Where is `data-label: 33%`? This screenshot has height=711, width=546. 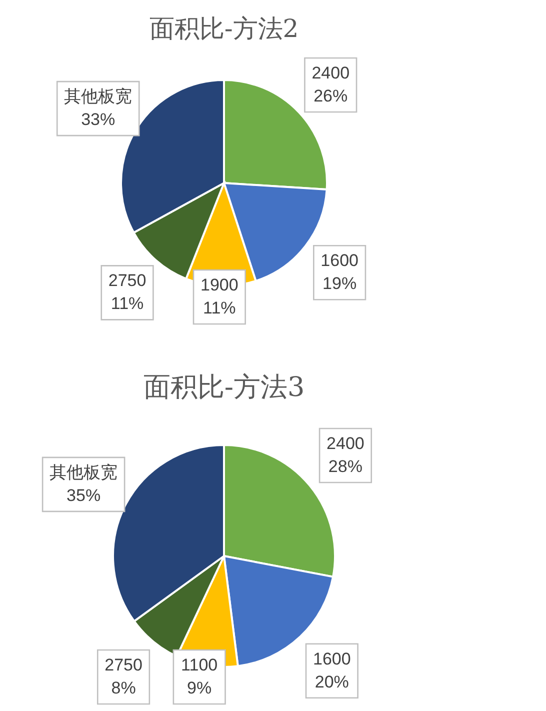
data-label: 33% is located at coordinates (98, 120).